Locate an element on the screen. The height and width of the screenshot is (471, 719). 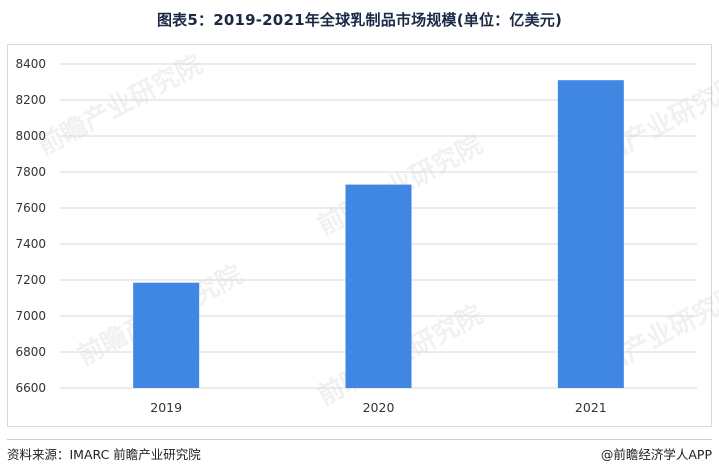
y-tick-label: 8000 is located at coordinates (30, 136).